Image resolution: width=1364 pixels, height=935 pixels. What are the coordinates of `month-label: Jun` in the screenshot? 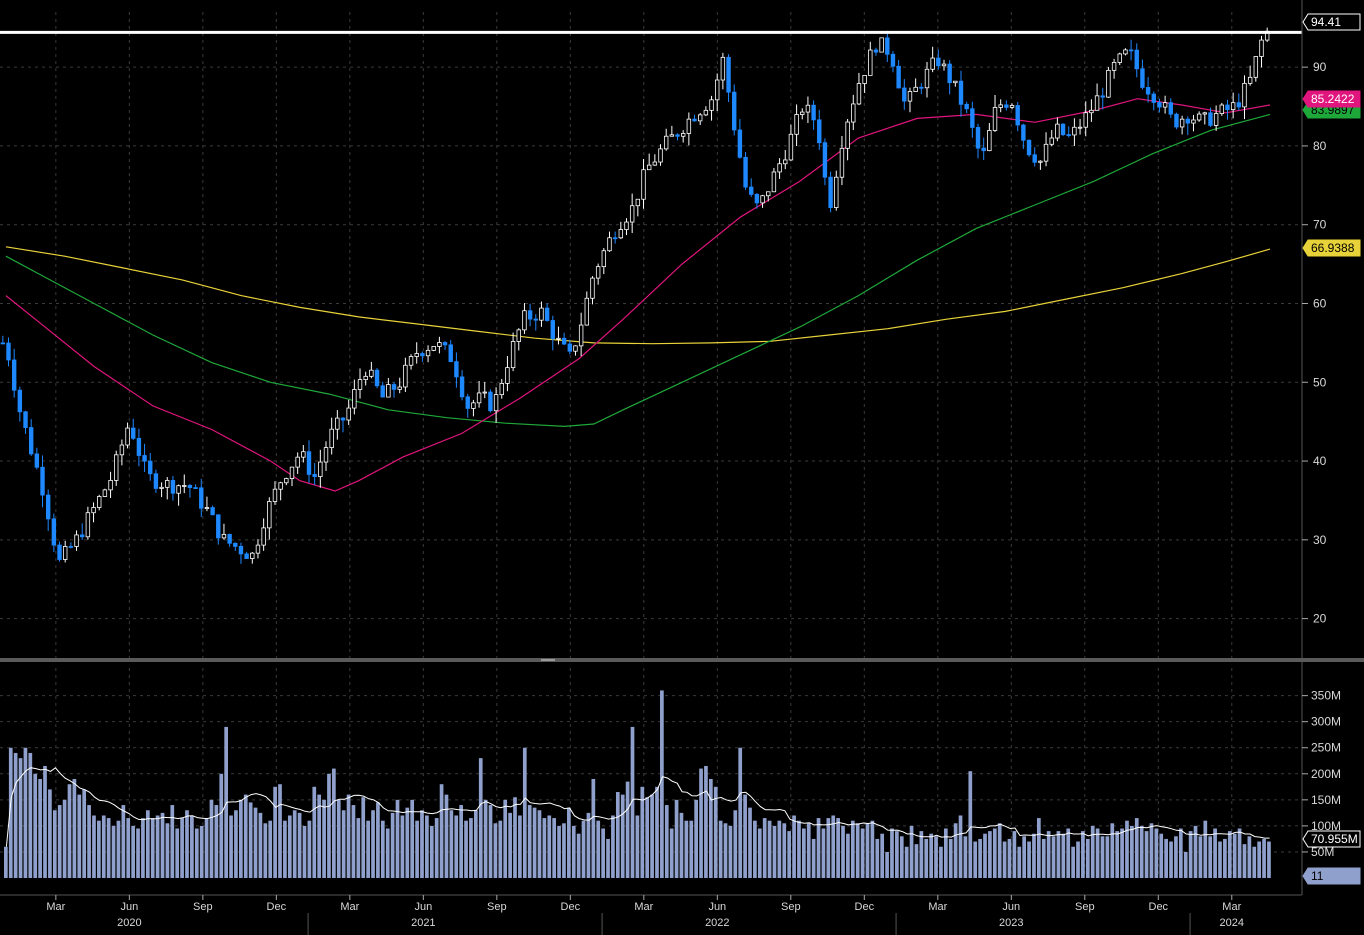 It's located at (129, 907).